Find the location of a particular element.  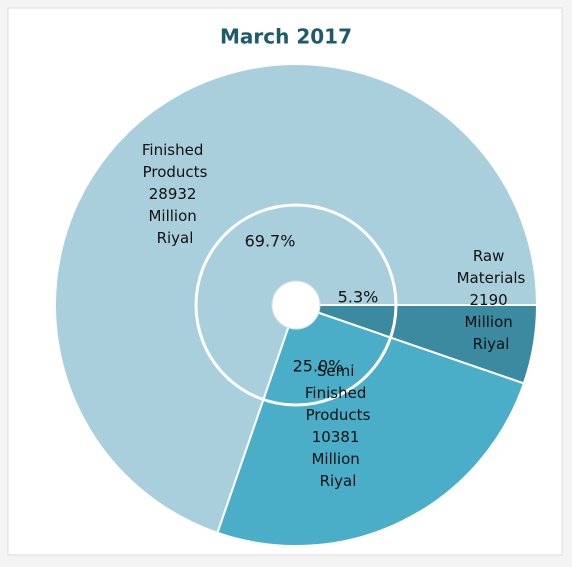

percent-label: 25.0% is located at coordinates (318, 366).